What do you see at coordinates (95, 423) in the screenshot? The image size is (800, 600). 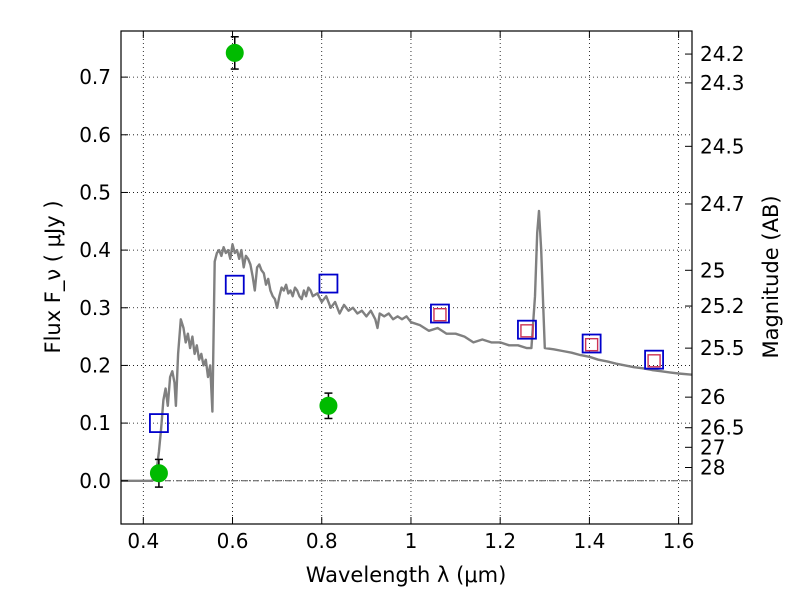 I see `y-tick-label: 0.1` at bounding box center [95, 423].